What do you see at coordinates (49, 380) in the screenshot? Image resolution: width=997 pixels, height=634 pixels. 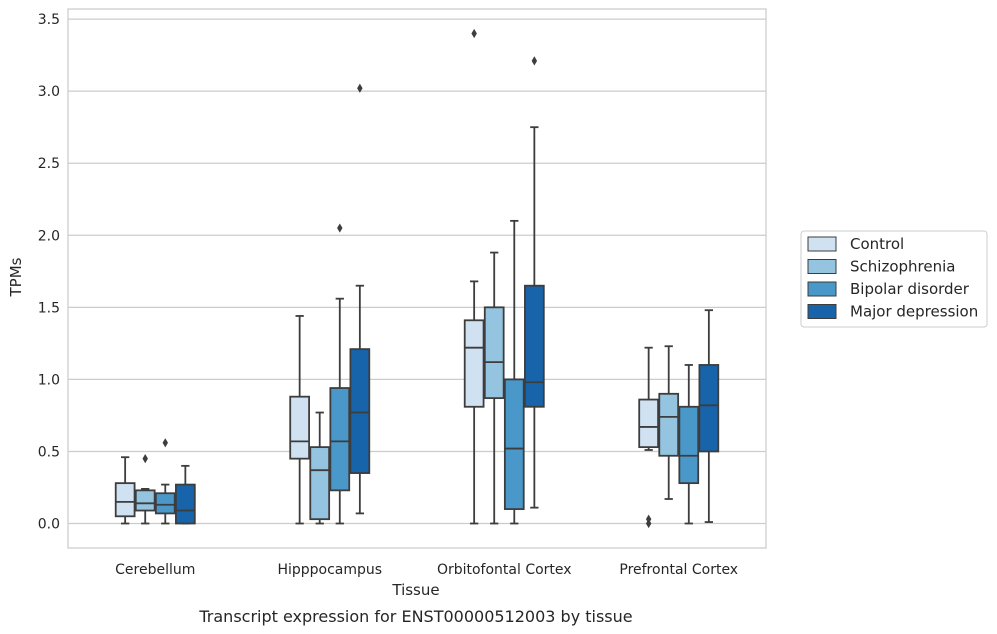 I see `y-tick-label: 1.0` at bounding box center [49, 380].